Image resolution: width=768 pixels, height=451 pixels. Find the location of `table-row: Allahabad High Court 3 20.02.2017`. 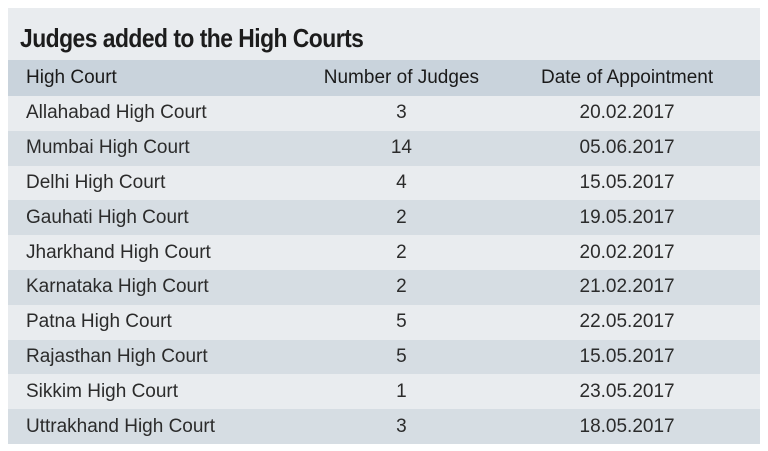

table-row: Allahabad High Court 3 20.02.2017 is located at coordinates (384, 113).